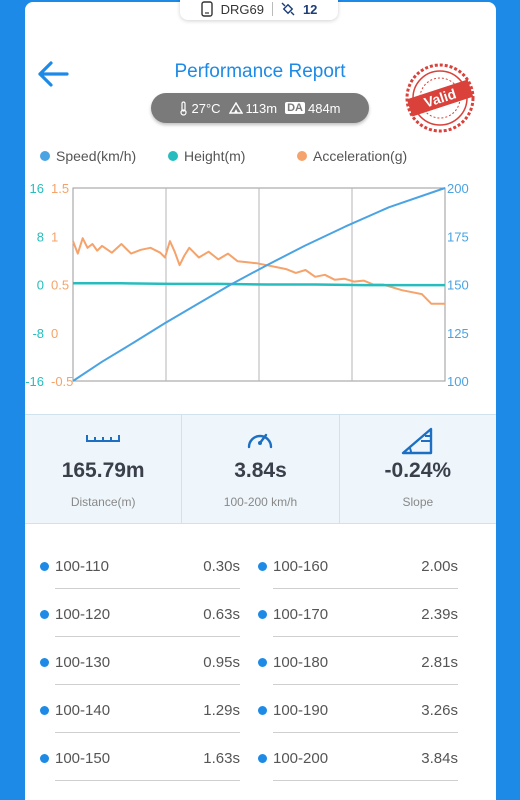 The width and height of the screenshot is (520, 800). I want to click on time-value: 3.84s, so click(260, 470).